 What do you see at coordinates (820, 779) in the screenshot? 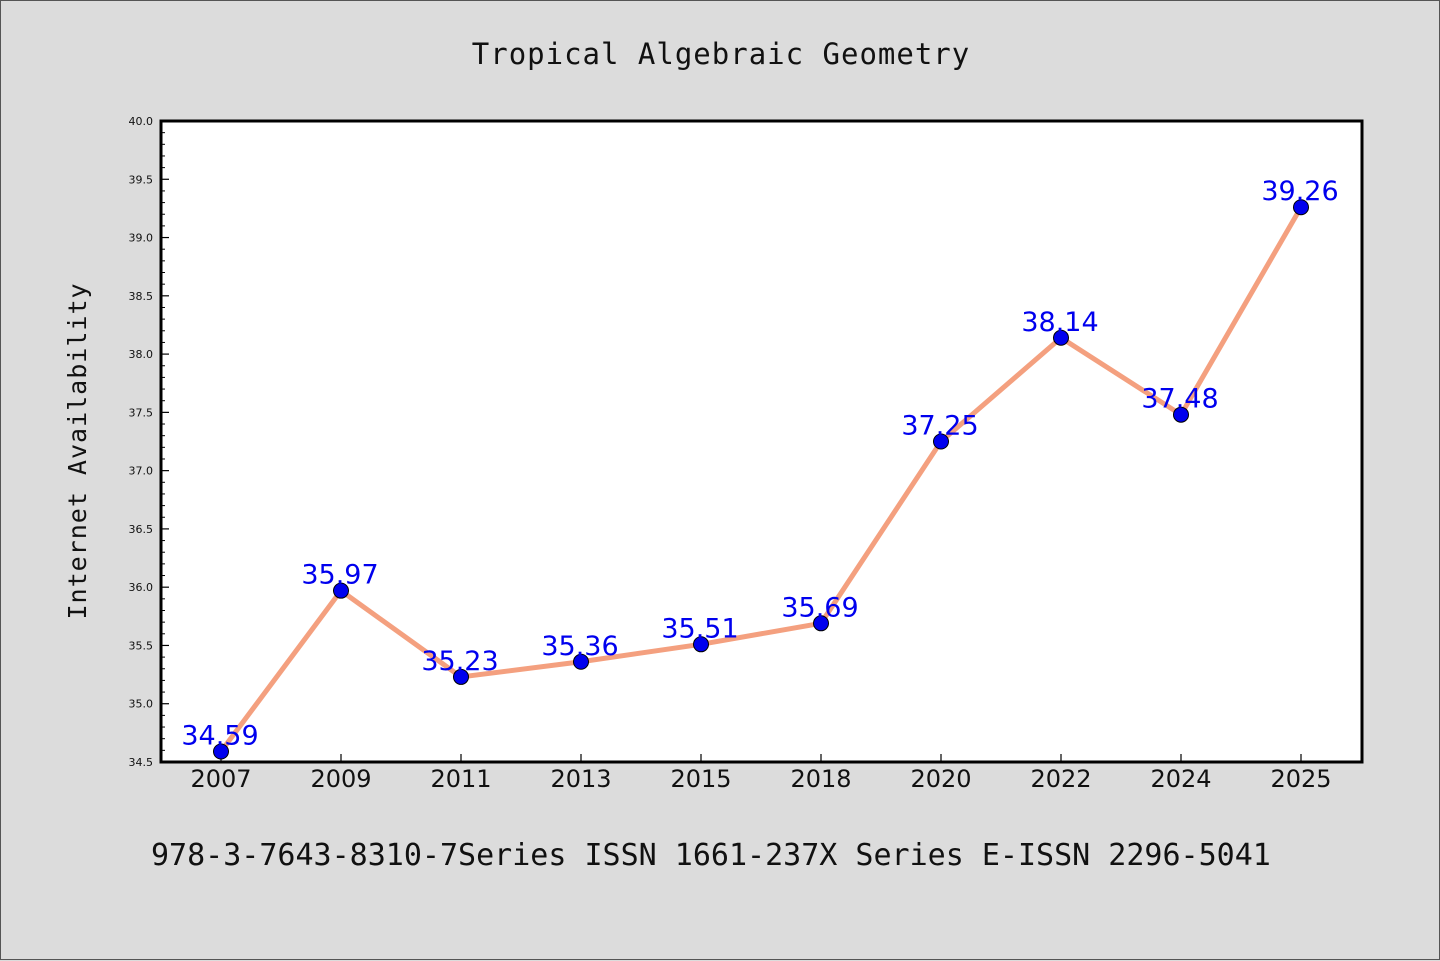
I see `x-tick-label: 2018` at bounding box center [820, 779].